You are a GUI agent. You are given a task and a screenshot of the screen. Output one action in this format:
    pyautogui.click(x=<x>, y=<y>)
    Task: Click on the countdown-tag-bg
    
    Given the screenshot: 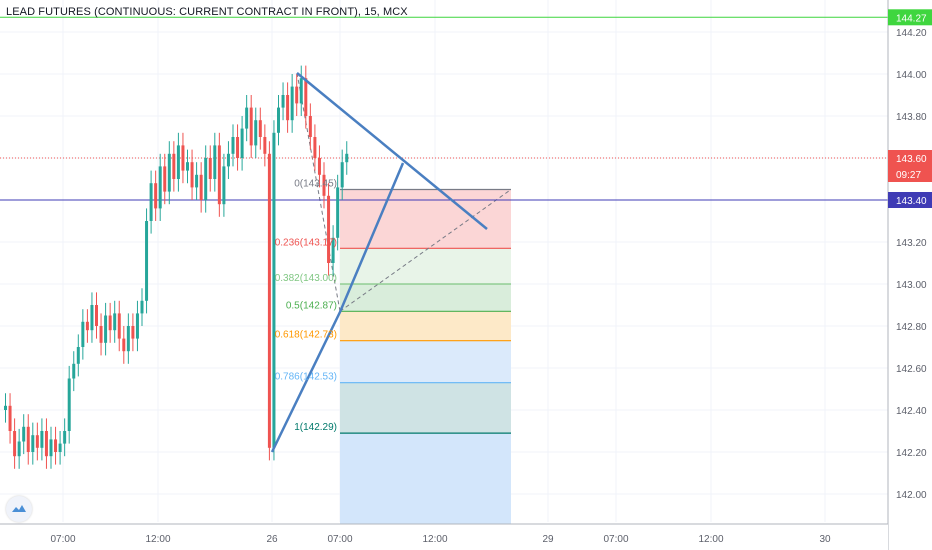 What is the action you would take?
    pyautogui.click(x=910, y=174)
    